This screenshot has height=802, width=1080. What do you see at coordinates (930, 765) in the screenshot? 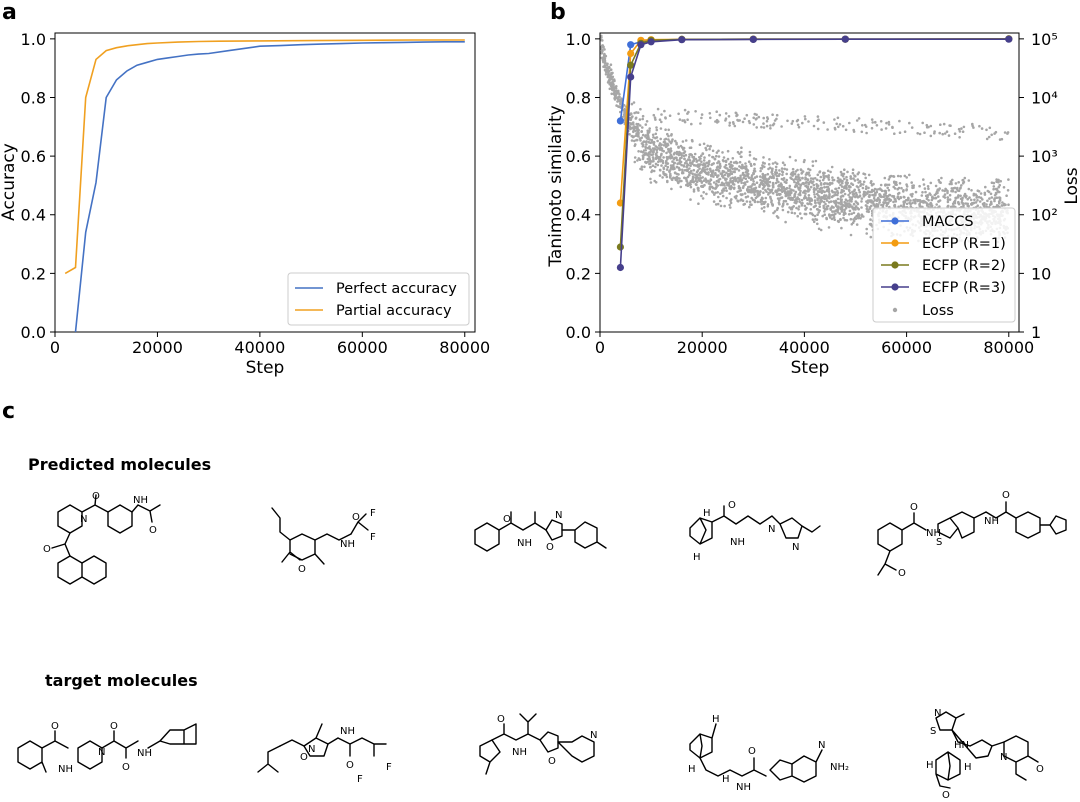
I see `atom-h: H` at bounding box center [930, 765].